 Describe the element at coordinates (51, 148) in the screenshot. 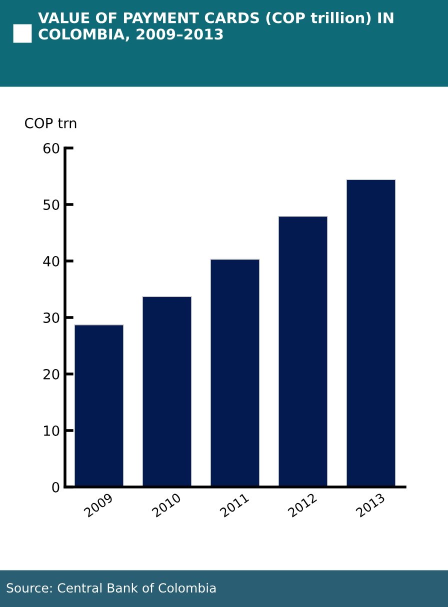

I see `y-tick-label: 60` at that location.